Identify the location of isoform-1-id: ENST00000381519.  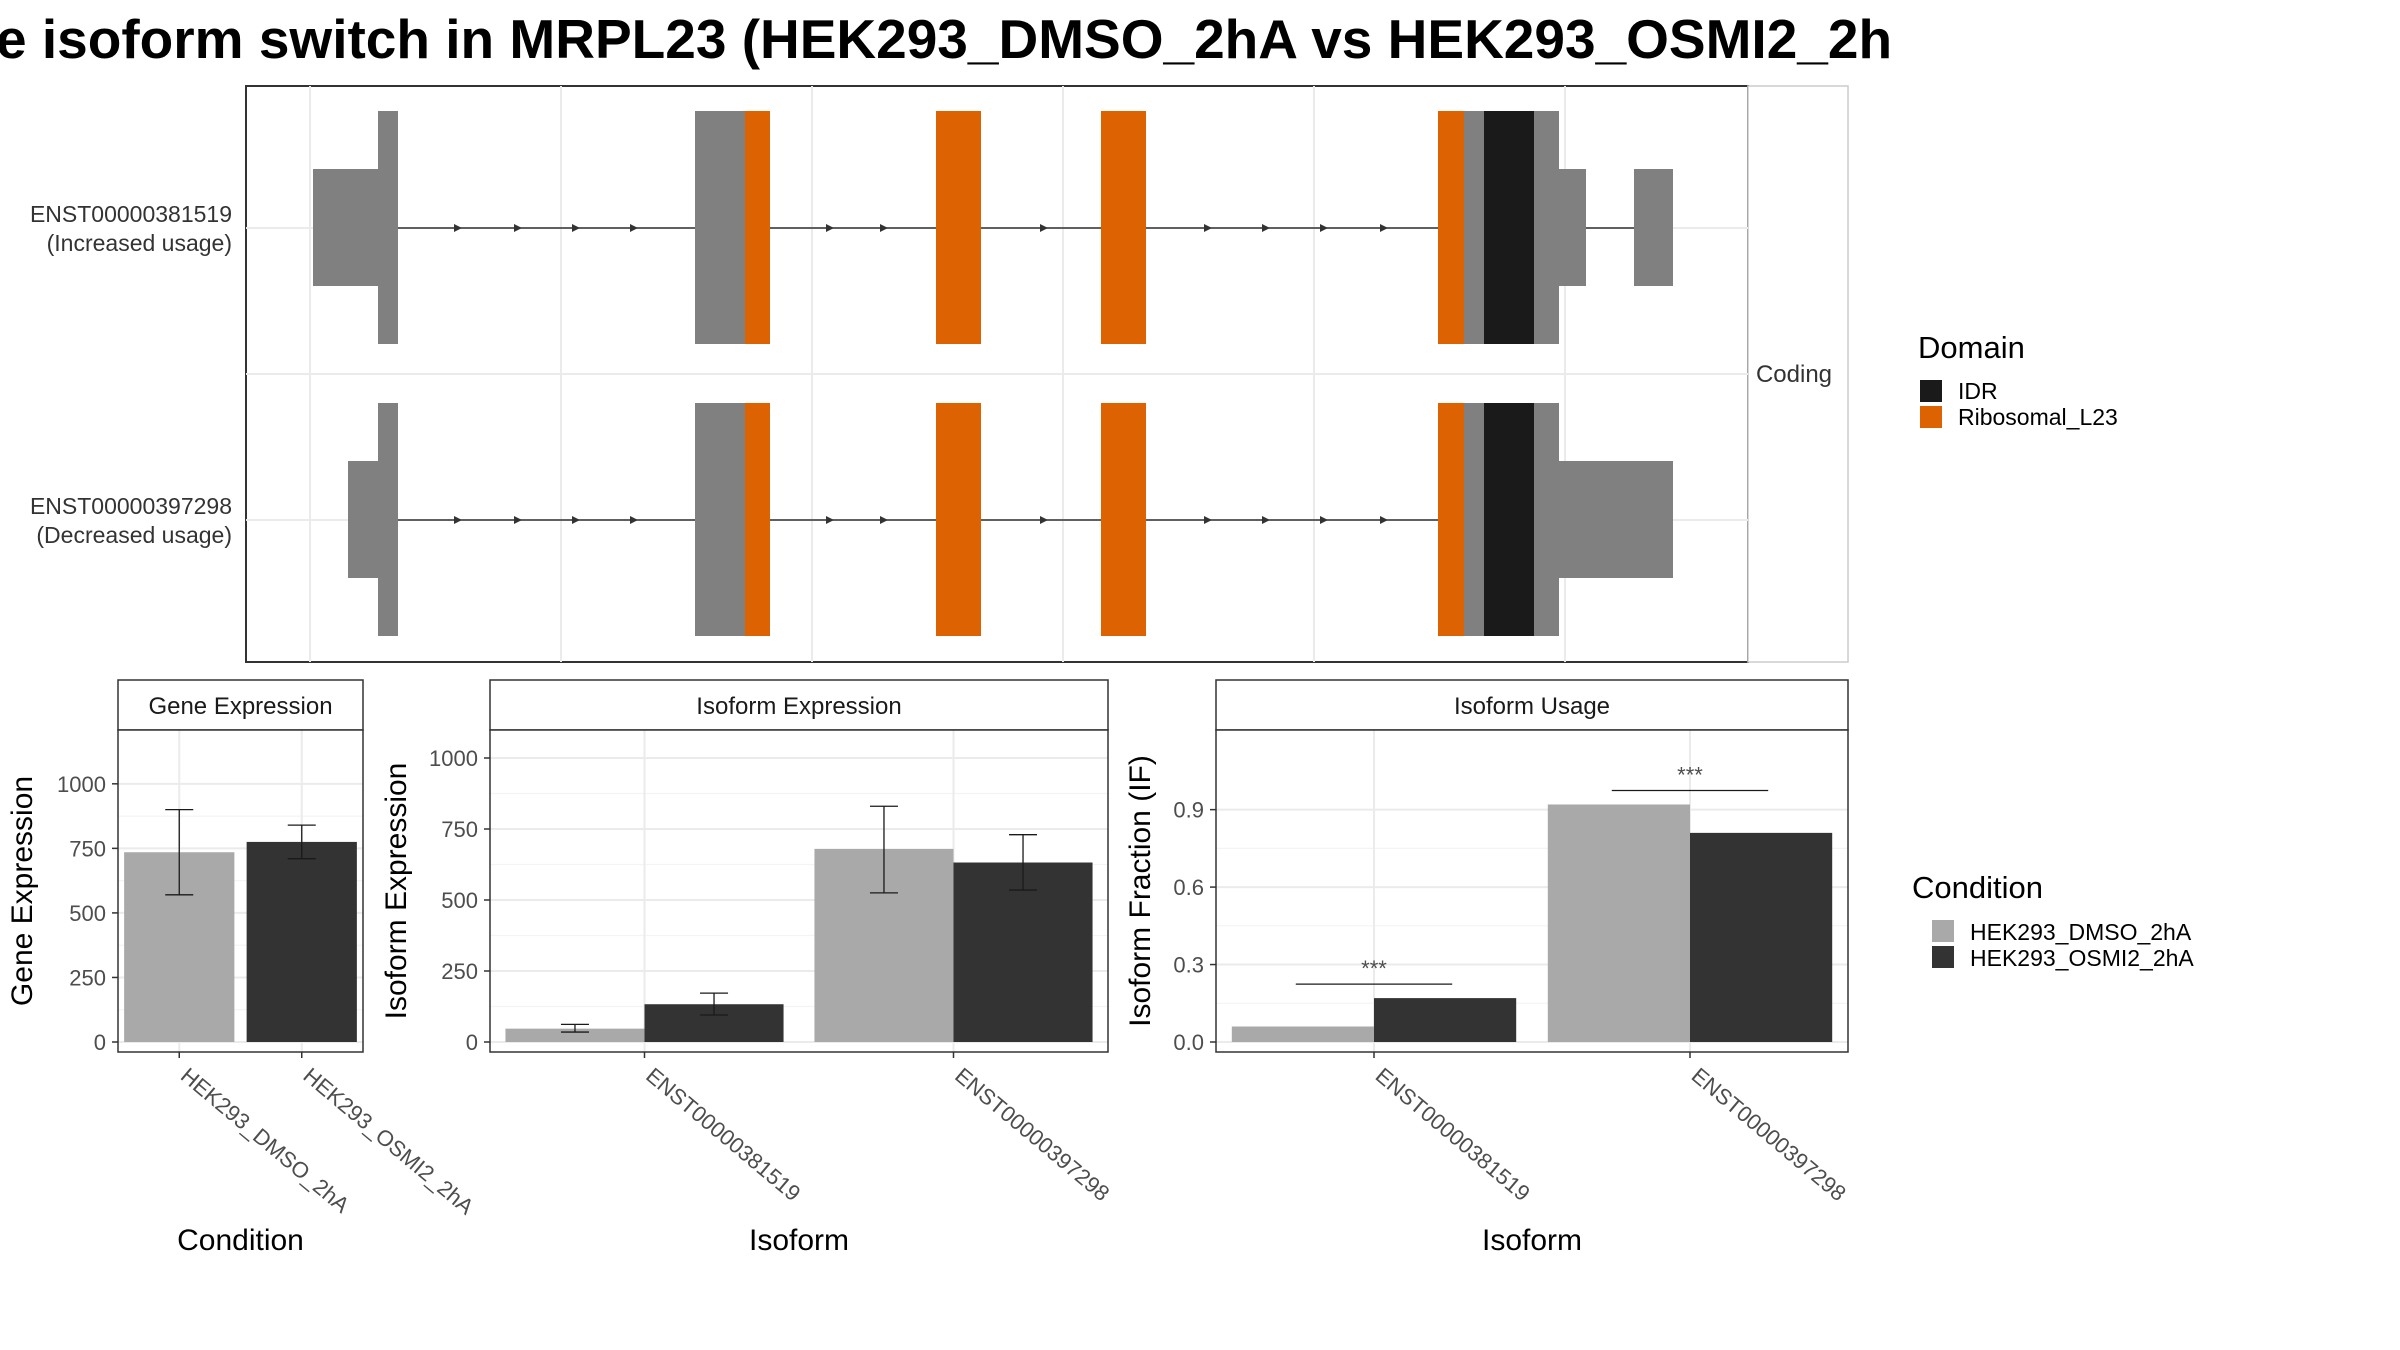
(131, 214).